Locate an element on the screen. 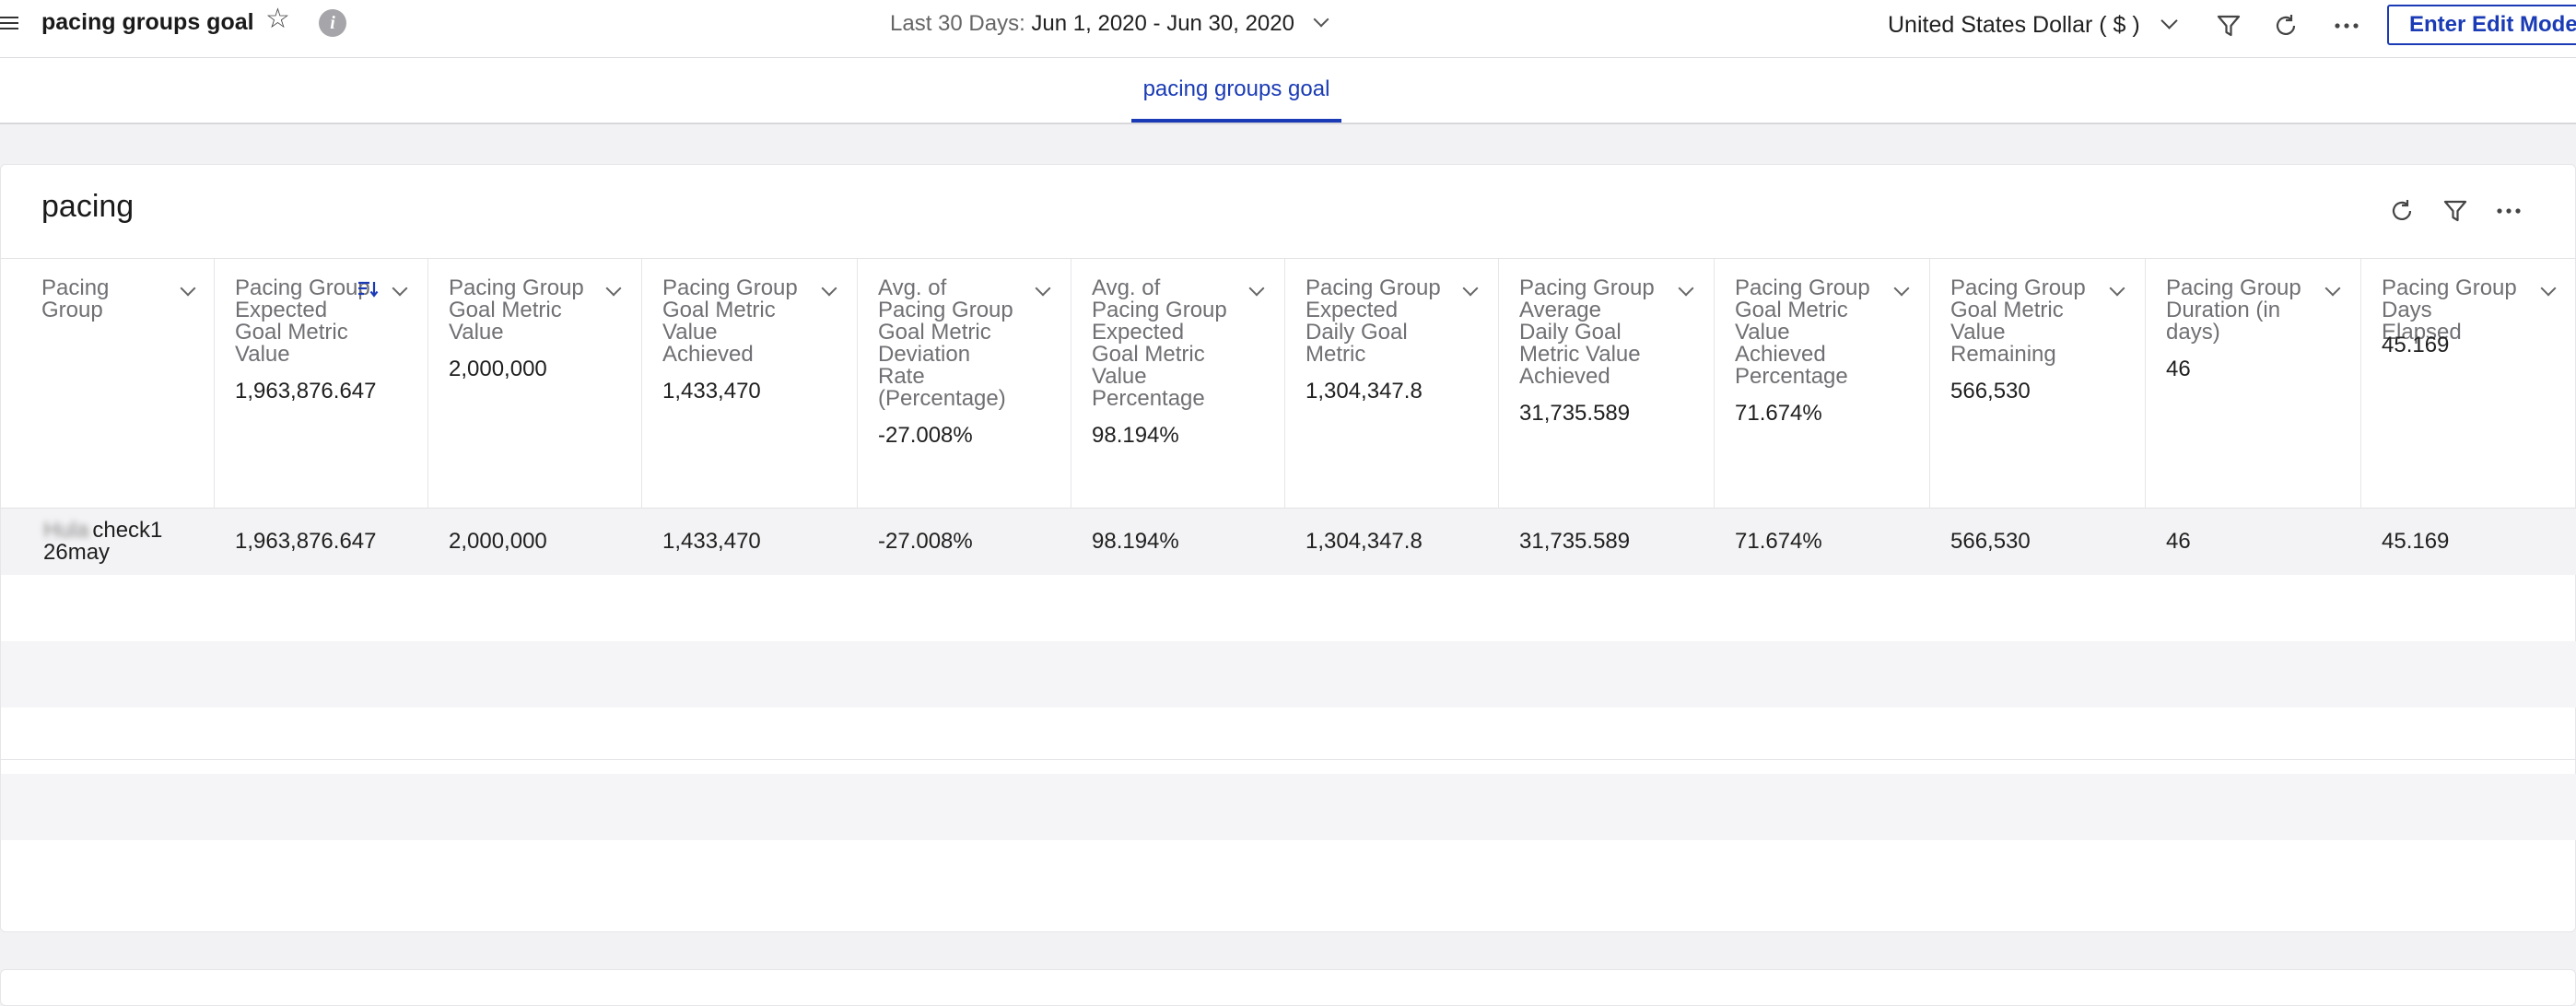 Image resolution: width=2576 pixels, height=1006 pixels. table-cell: 71.674% is located at coordinates (1778, 541).